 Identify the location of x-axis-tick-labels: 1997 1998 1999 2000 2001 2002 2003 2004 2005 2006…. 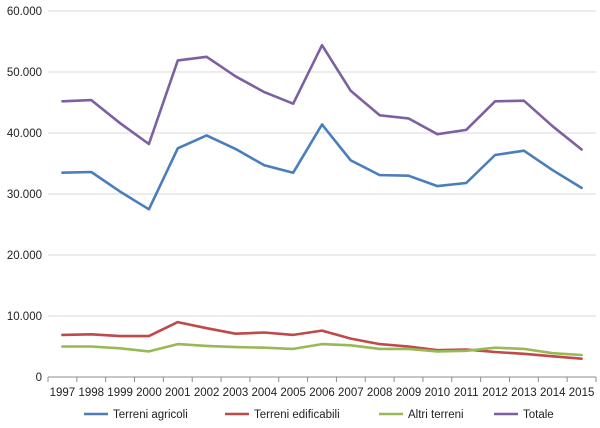
(322, 393).